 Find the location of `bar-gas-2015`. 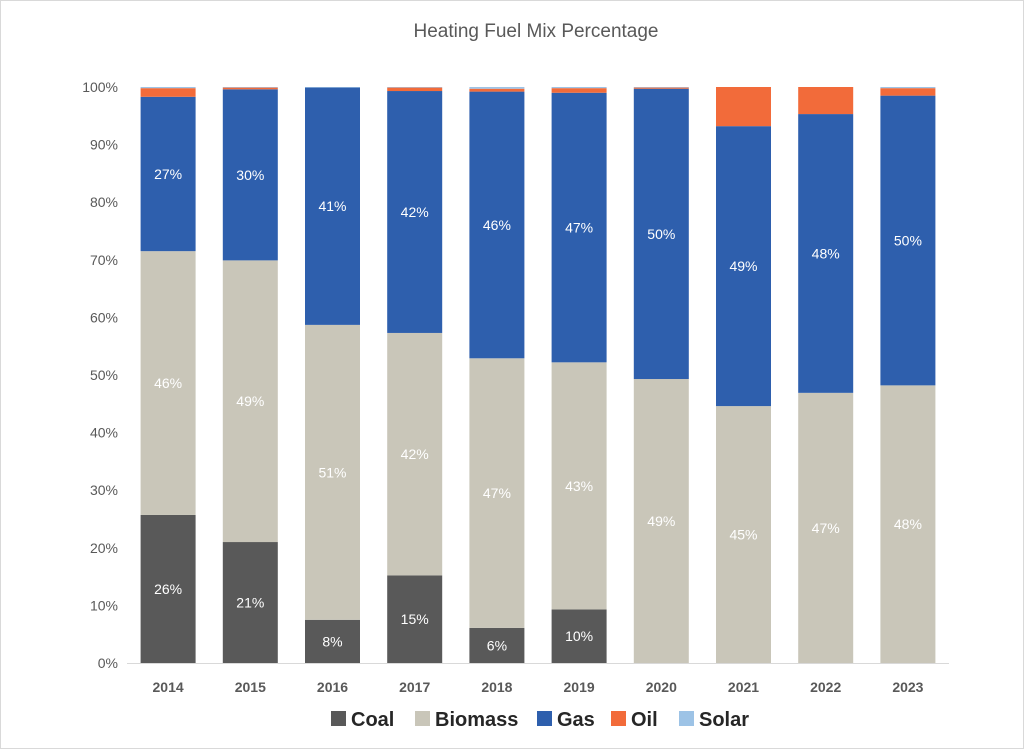

bar-gas-2015 is located at coordinates (250, 175).